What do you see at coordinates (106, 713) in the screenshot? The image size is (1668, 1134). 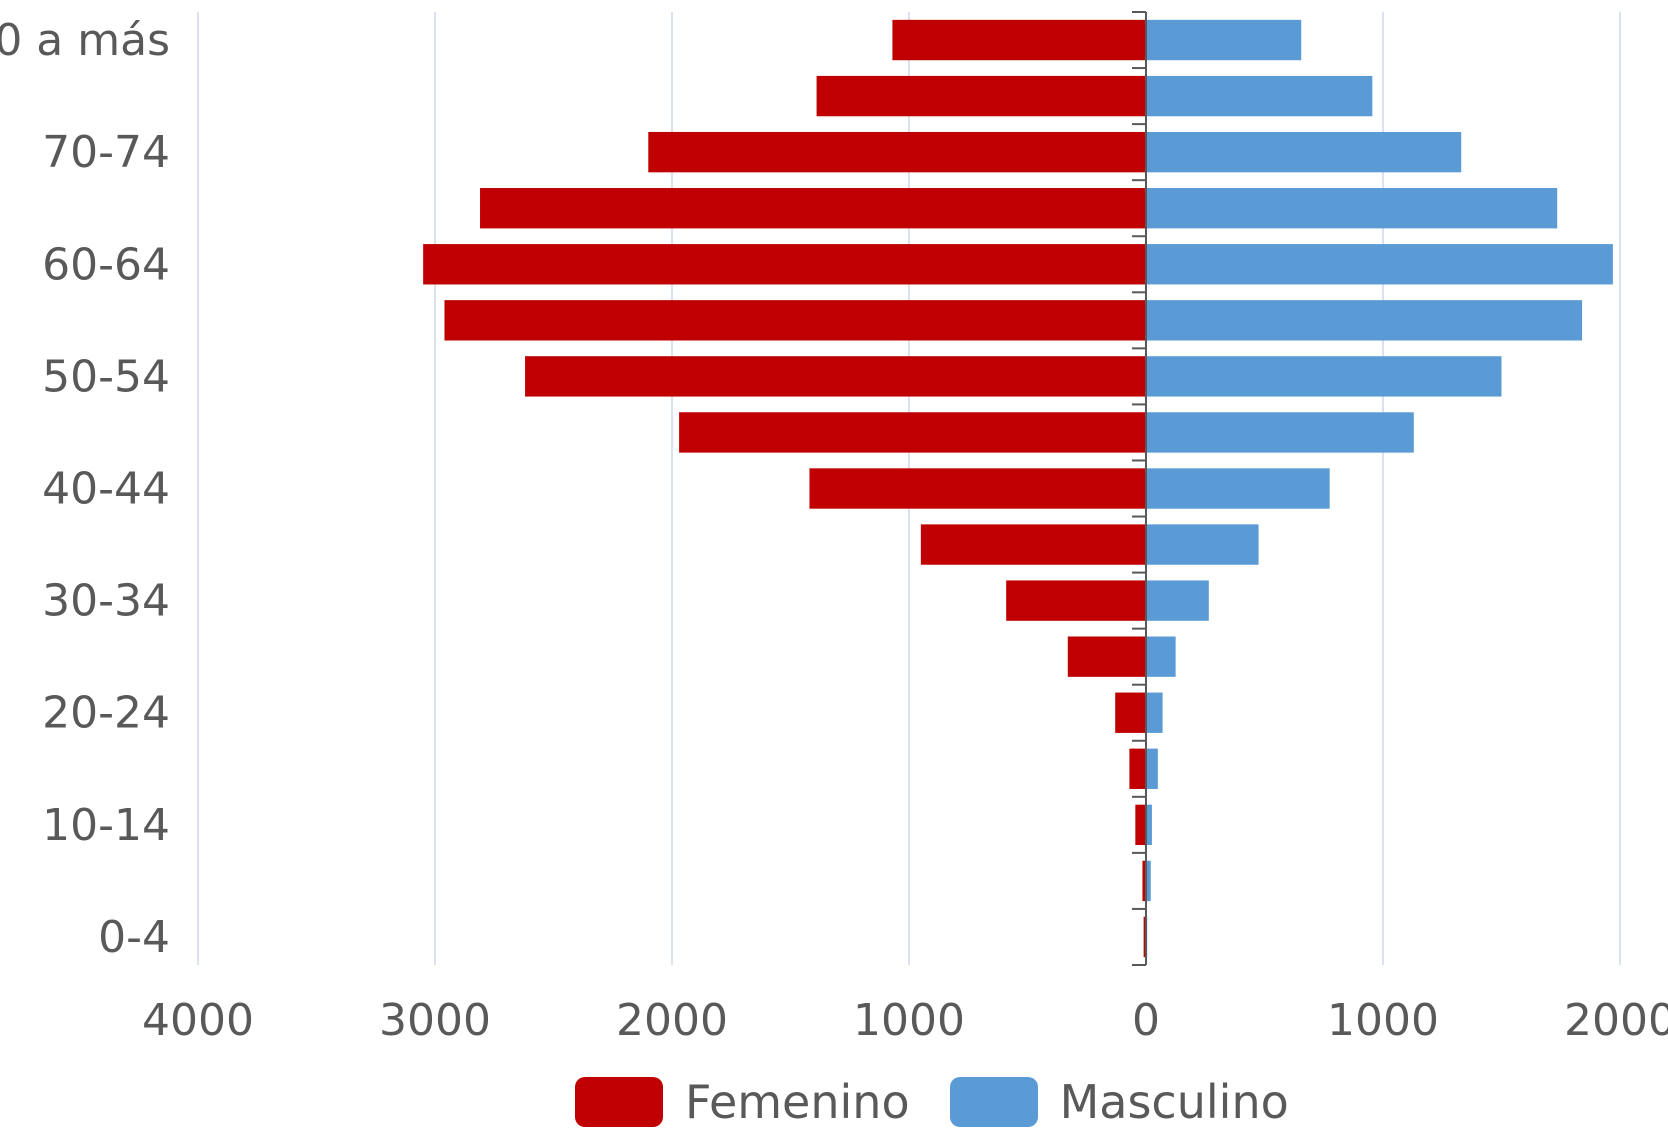 I see `y-tick-label: 20-24` at bounding box center [106, 713].